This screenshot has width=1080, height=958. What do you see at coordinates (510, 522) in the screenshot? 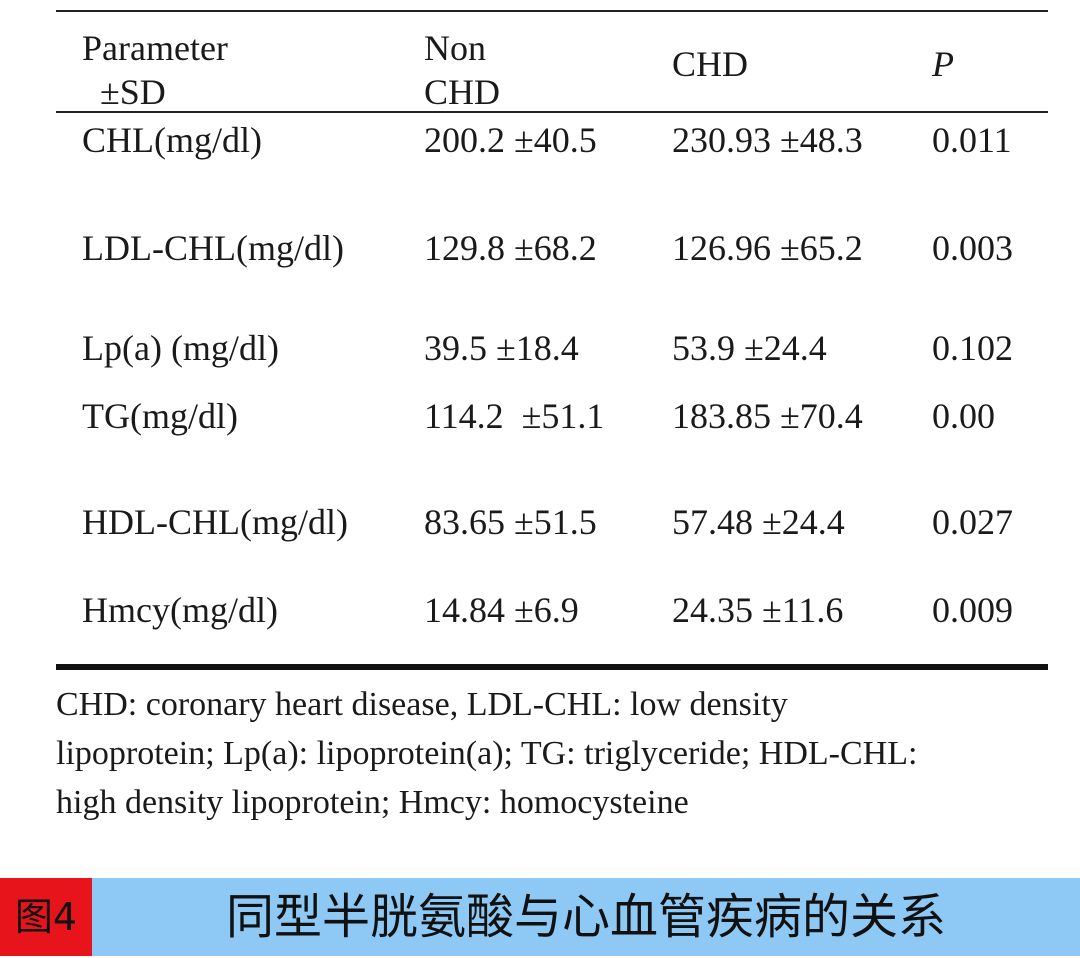
I see `row-5-non-chd: 83.65 ±51.5` at bounding box center [510, 522].